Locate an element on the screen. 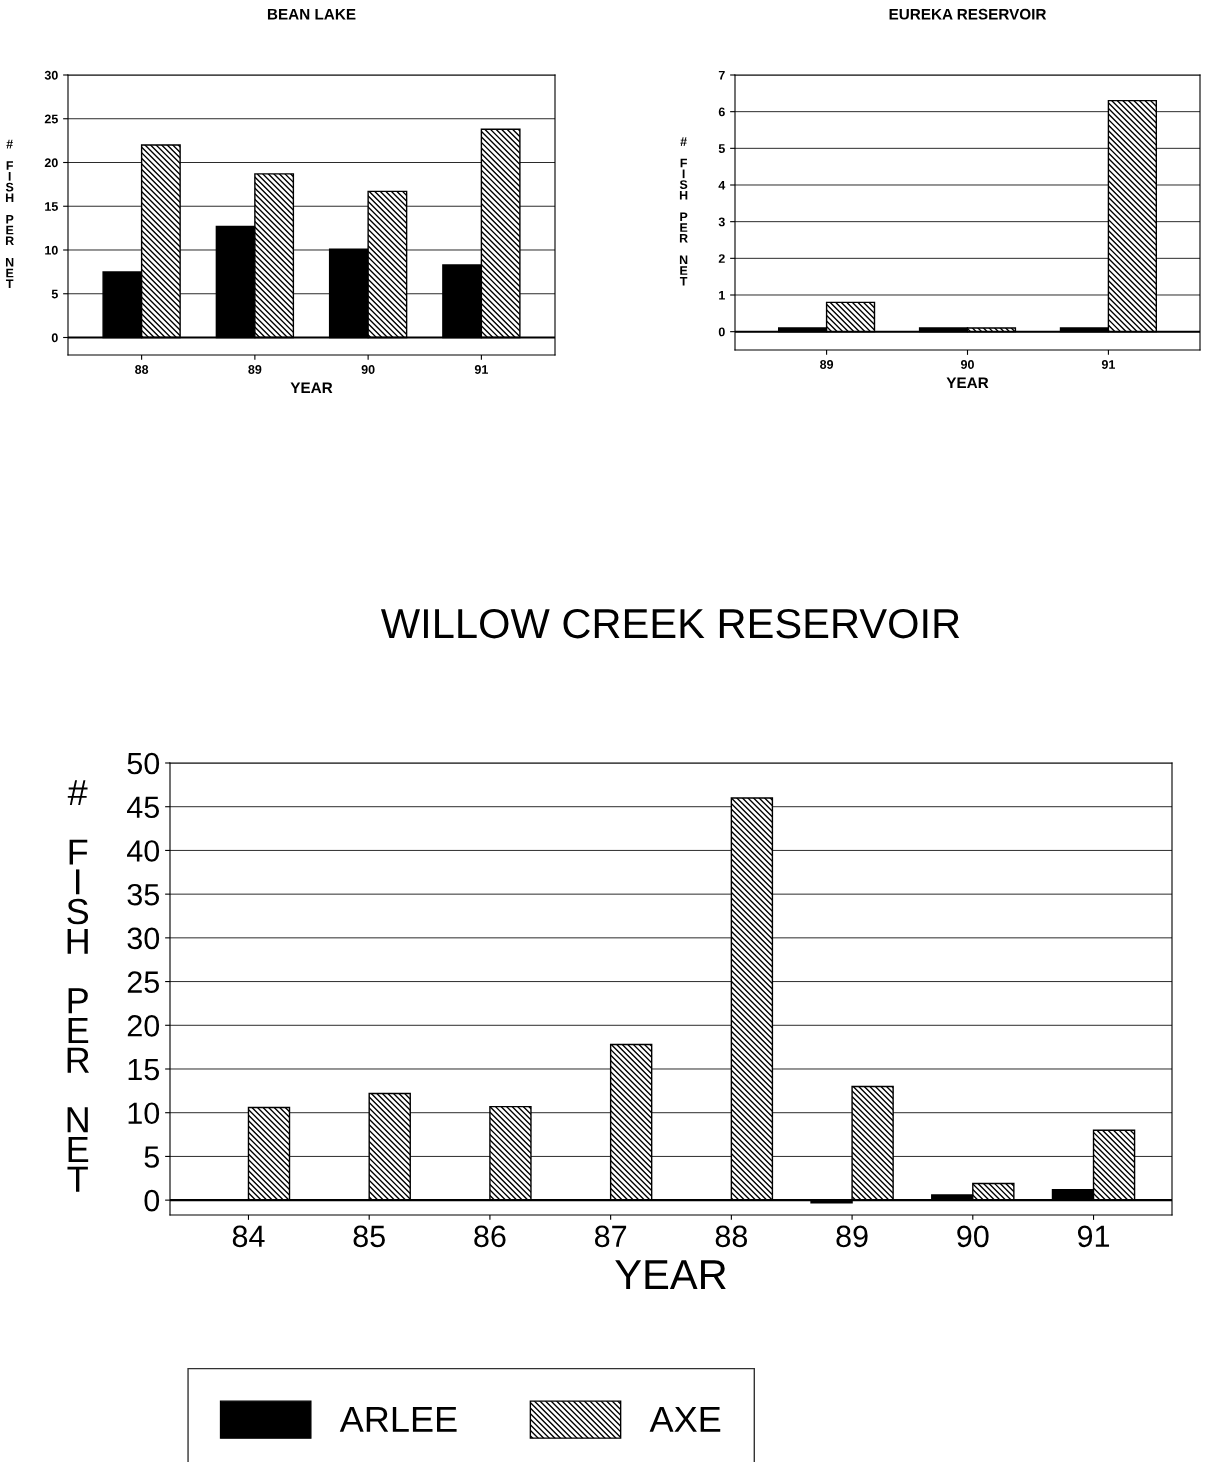 The width and height of the screenshot is (1208, 1462). x-tick-label: 85 is located at coordinates (369, 1236).